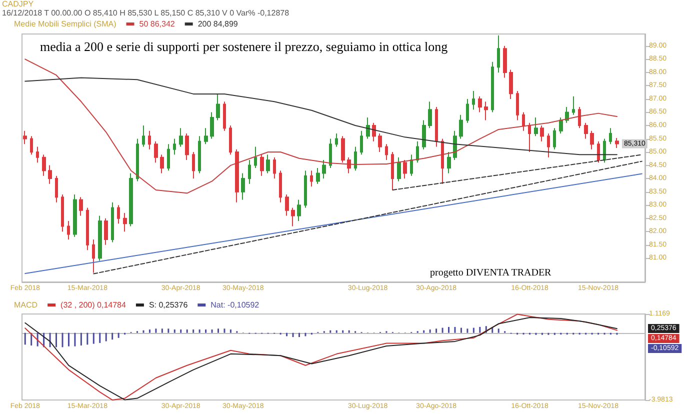 The height and width of the screenshot is (414, 700). I want to click on legend-label: (32 , 200) 0,14784, so click(93, 305).